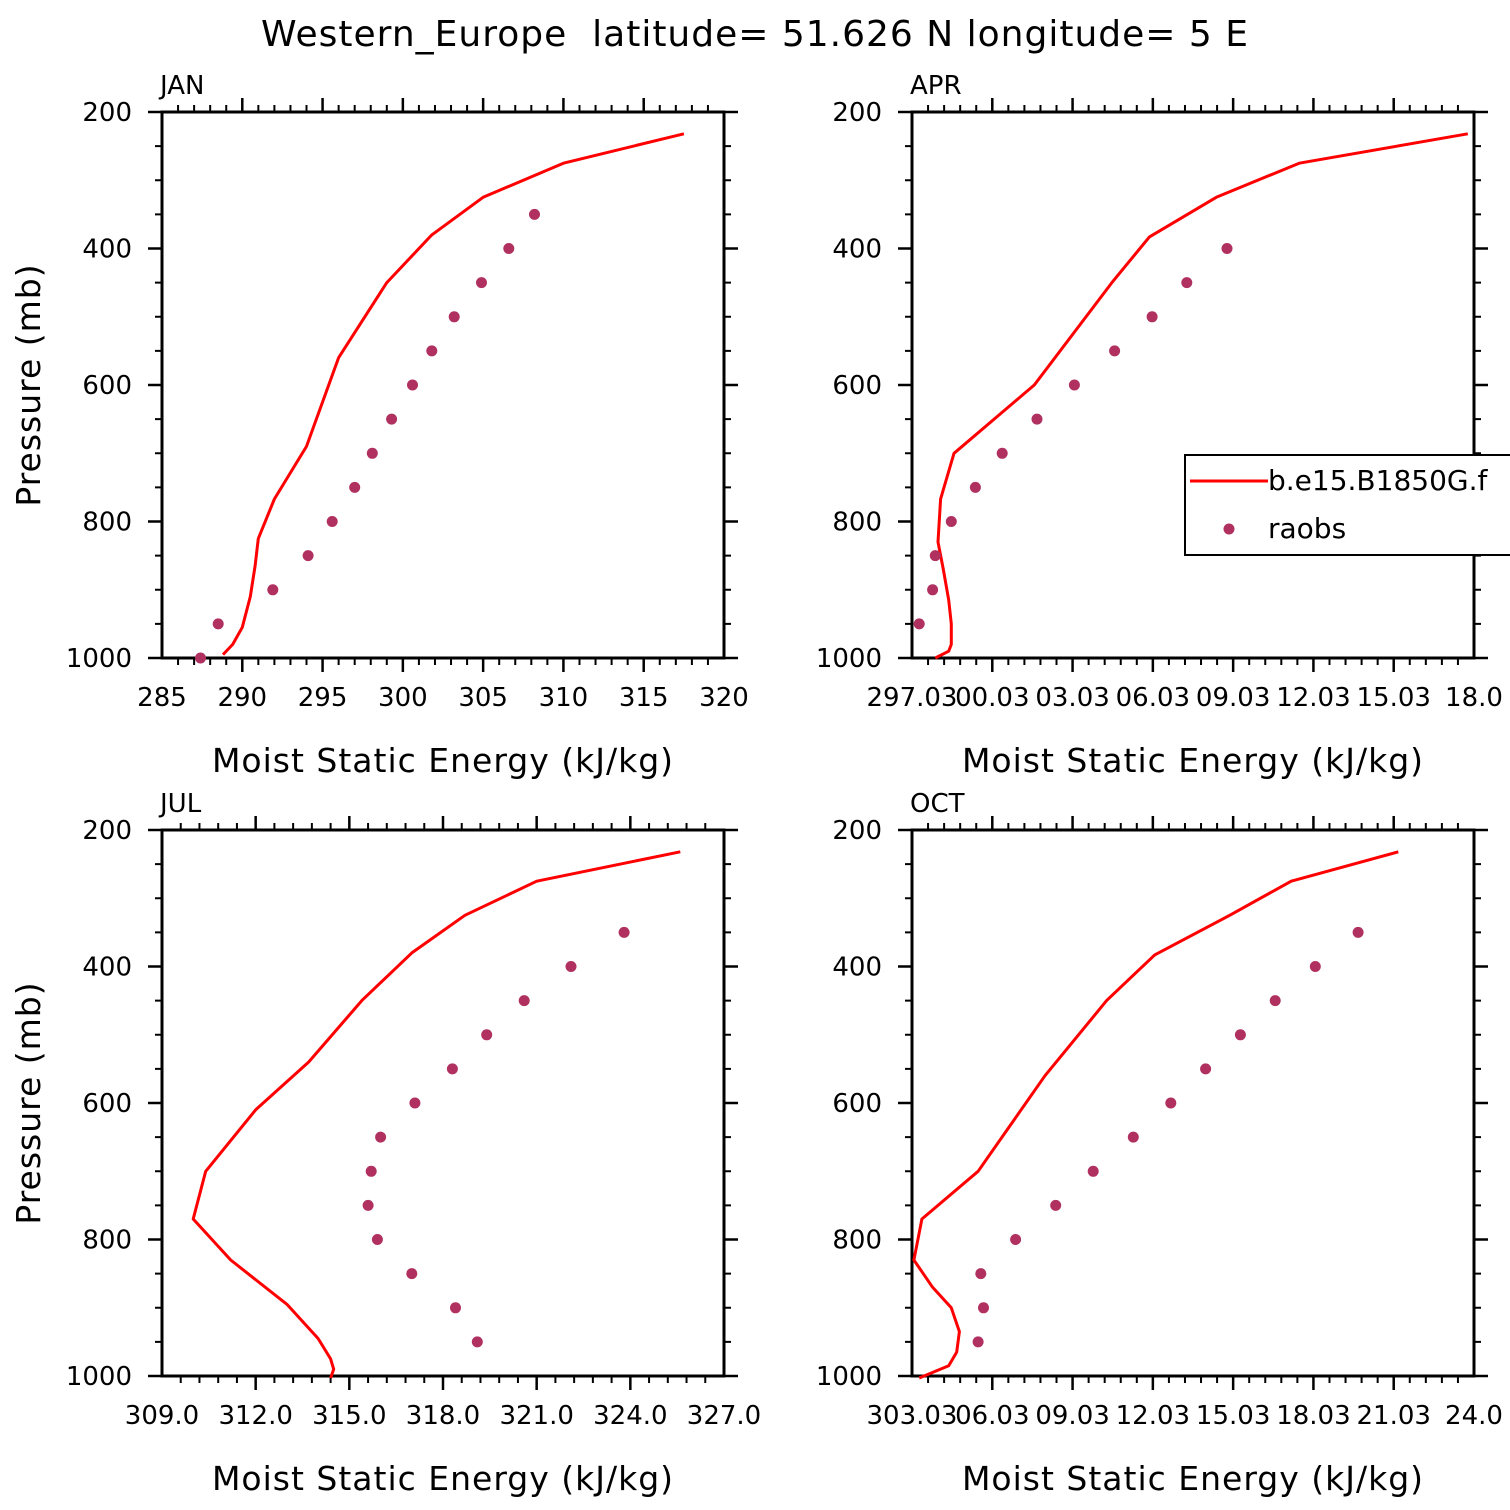  What do you see at coordinates (349, 1416) in the screenshot?
I see `x-tick-label: 315.0` at bounding box center [349, 1416].